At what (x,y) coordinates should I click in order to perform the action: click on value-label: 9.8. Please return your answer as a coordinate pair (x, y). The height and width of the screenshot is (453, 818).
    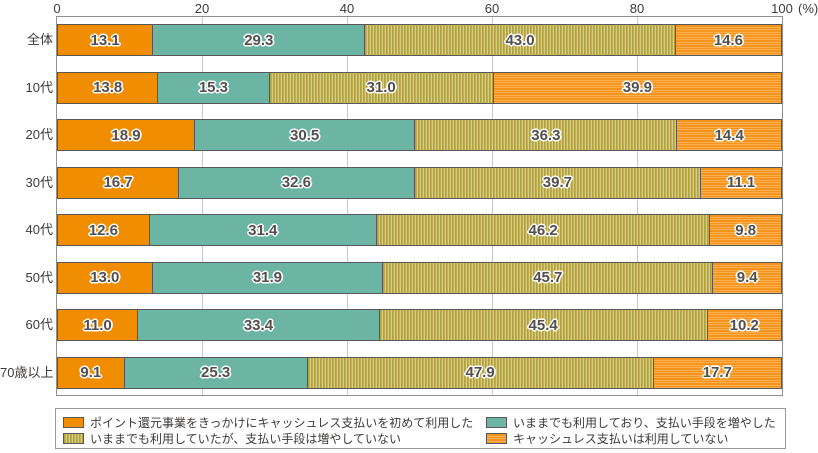
    Looking at the image, I should click on (746, 230).